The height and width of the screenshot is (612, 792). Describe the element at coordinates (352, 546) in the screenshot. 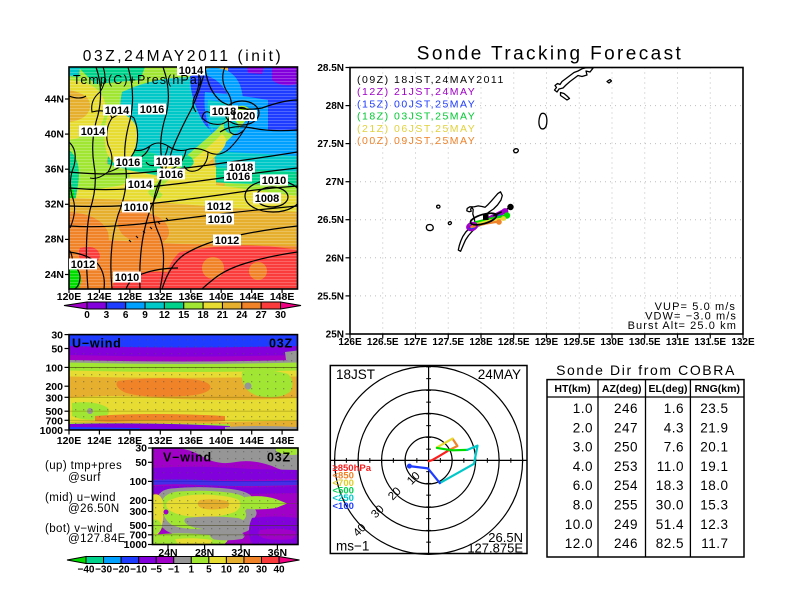

I see `svg-text: ms−1` at that location.